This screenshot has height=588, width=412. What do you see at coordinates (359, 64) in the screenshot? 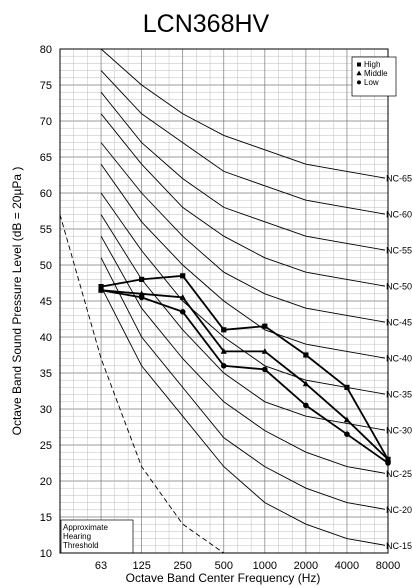
I see `legend-marker-square` at bounding box center [359, 64].